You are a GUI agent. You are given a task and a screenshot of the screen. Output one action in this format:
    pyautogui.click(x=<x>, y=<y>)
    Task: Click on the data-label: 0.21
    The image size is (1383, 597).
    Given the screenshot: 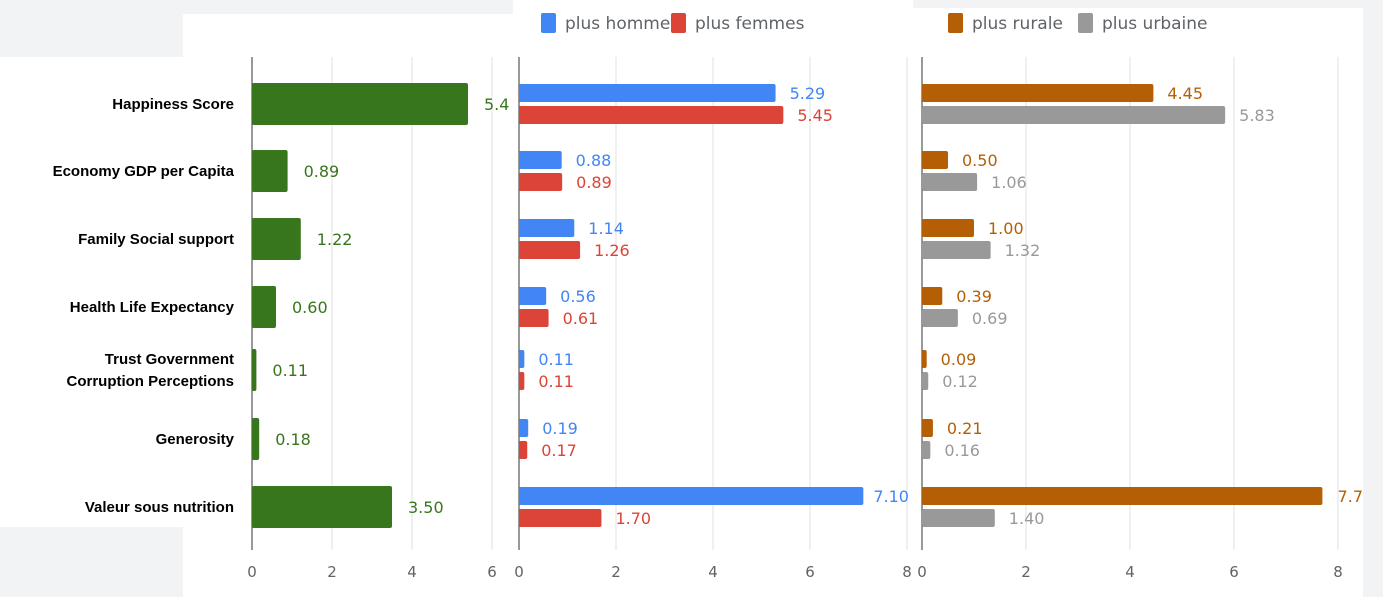 What is the action you would take?
    pyautogui.click(x=965, y=428)
    